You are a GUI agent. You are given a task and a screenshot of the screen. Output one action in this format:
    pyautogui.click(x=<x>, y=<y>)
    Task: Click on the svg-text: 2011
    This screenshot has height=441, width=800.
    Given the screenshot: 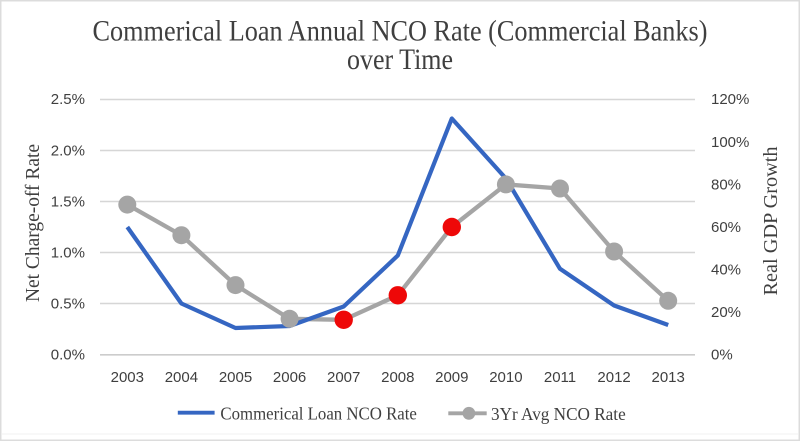 What is the action you would take?
    pyautogui.click(x=560, y=377)
    